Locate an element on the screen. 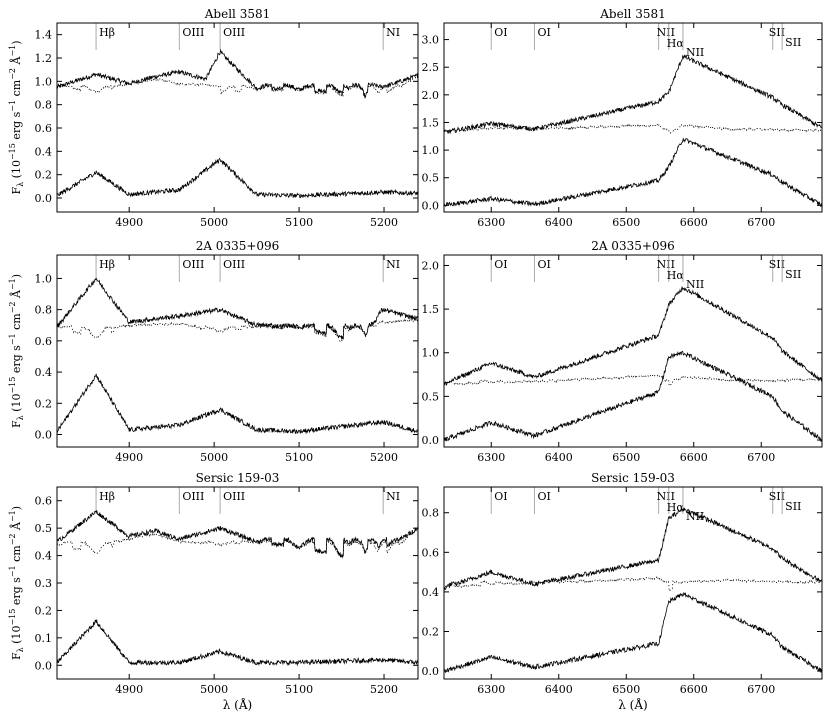 This screenshot has width=830, height=721. y-axis-label-part: F is located at coordinates (16, 424).